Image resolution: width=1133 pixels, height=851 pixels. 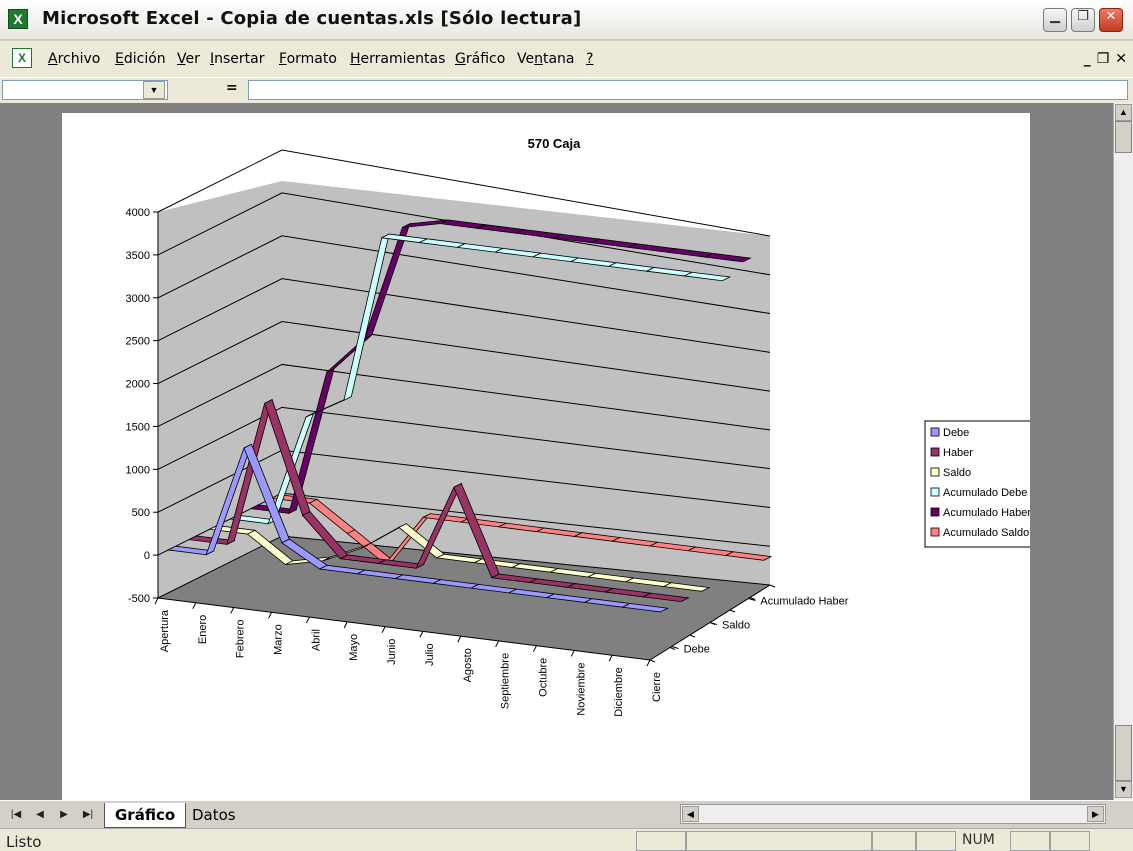 I want to click on menu-formato: Formato, so click(x=308, y=59).